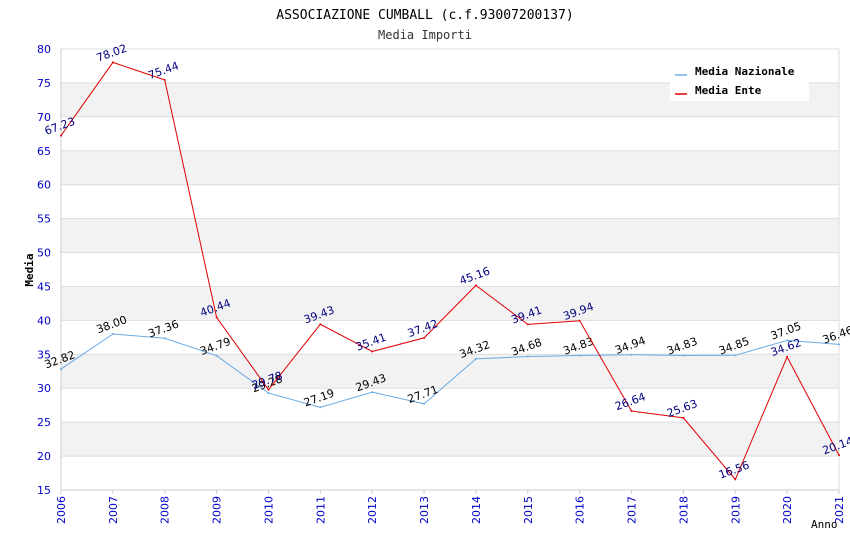  Describe the element at coordinates (424, 510) in the screenshot. I see `x-tick-label: 2013` at that location.